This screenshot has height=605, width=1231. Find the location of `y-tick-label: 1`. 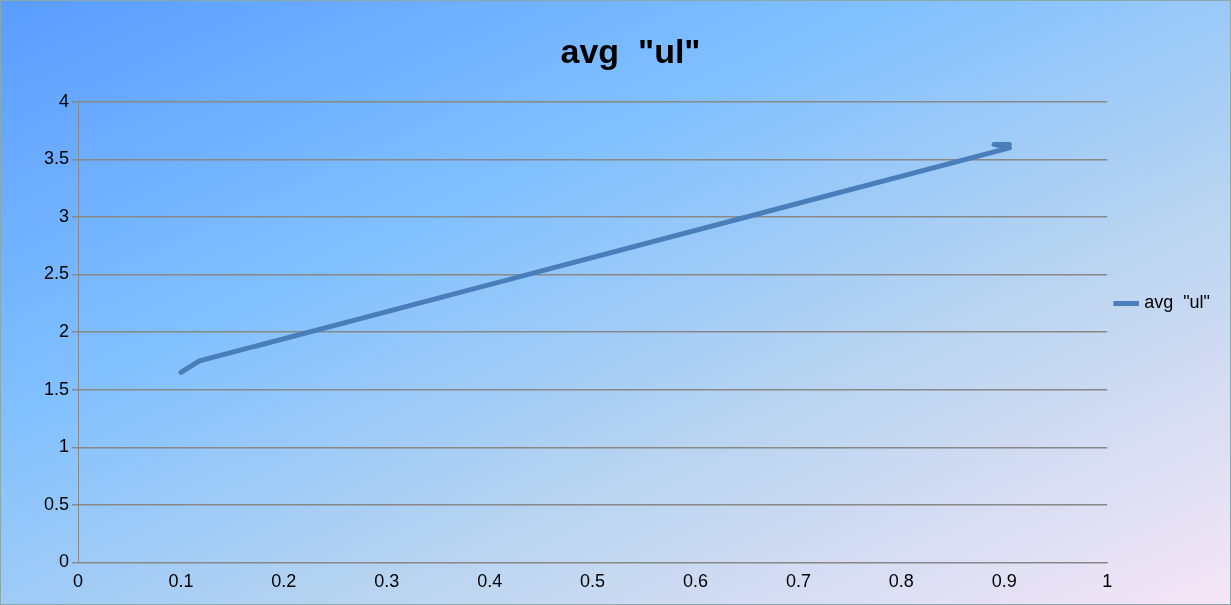

y-tick-label: 1 is located at coordinates (64, 446).